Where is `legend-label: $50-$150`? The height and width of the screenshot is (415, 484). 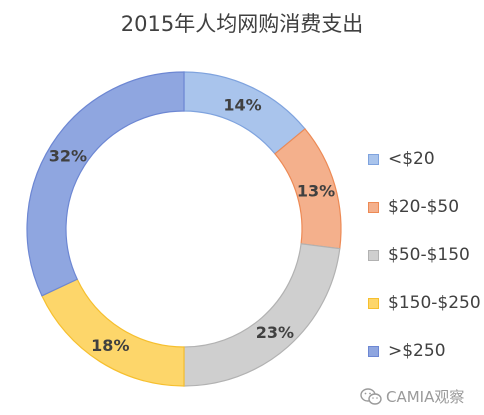 legend-label: $50-$150 is located at coordinates (429, 255).